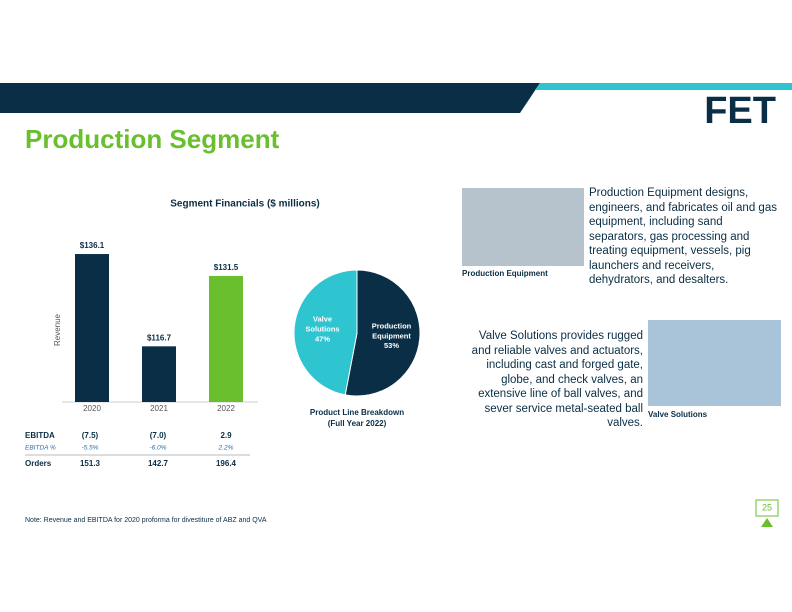  Describe the element at coordinates (226, 463) in the screenshot. I see `table-cell: 196.4` at that location.